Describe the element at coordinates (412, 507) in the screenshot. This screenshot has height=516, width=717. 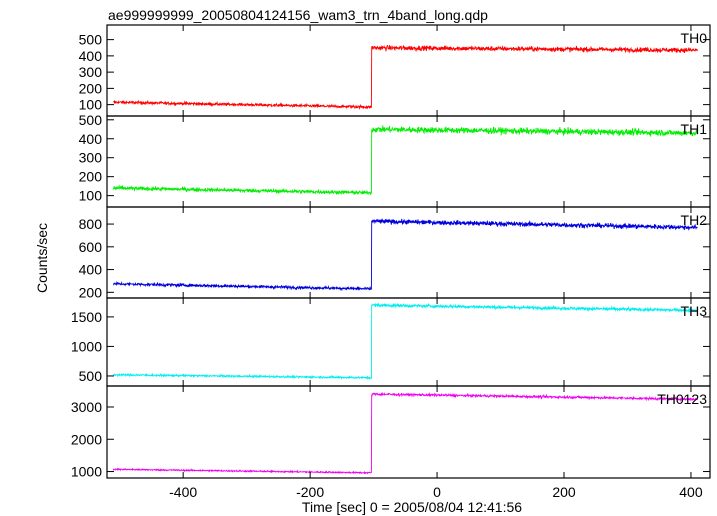
I see `x-axis-label: Time [sec] 0 = 2005/08/04 12:41:56` at that location.